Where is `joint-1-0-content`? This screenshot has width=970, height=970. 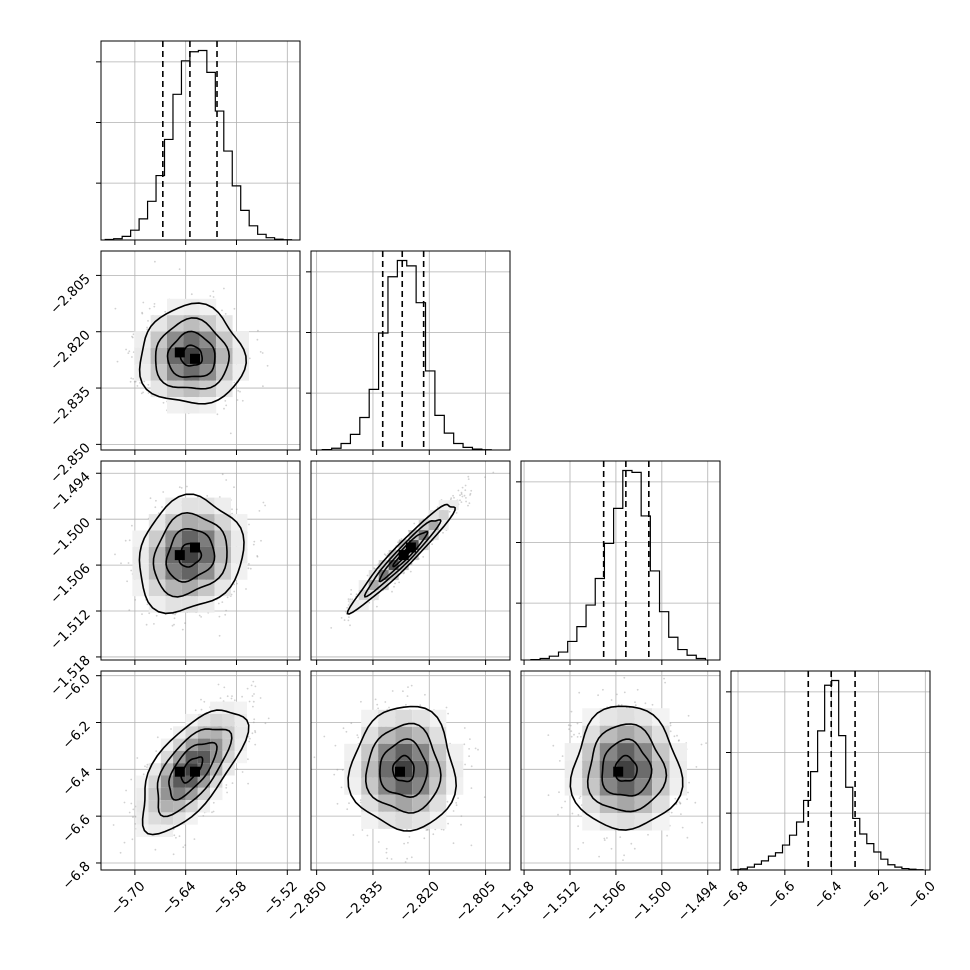
joint-1-0-content is located at coordinates (200, 350).